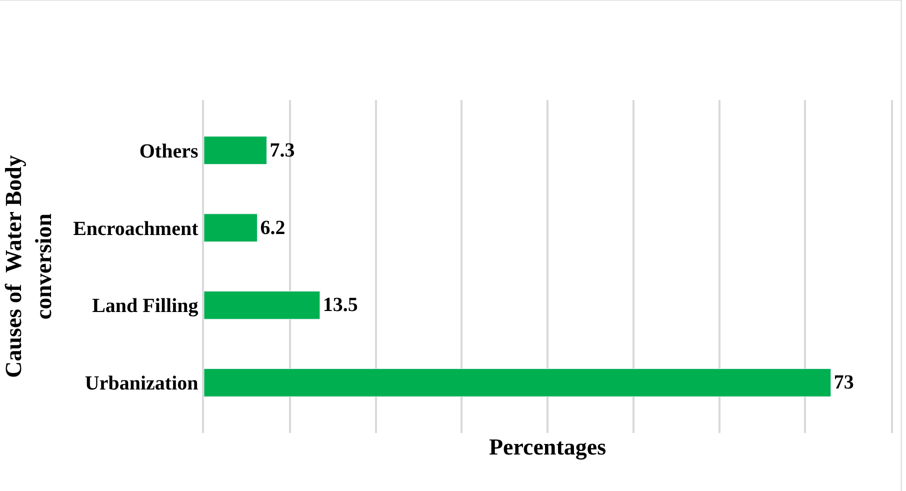 The width and height of the screenshot is (906, 491). Describe the element at coordinates (145, 306) in the screenshot. I see `y-tick-label: Land Filling` at that location.